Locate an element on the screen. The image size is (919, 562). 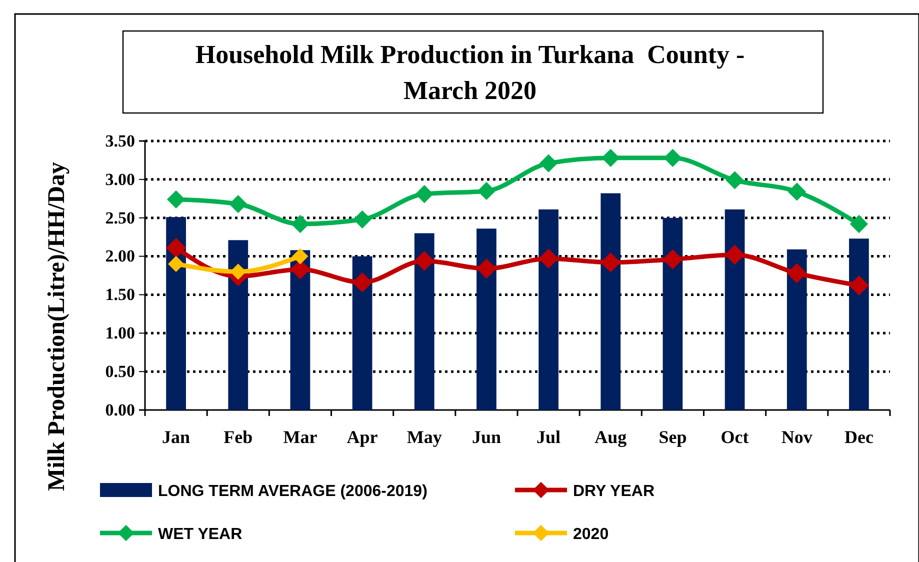
x-tick-label: Feb is located at coordinates (238, 436).